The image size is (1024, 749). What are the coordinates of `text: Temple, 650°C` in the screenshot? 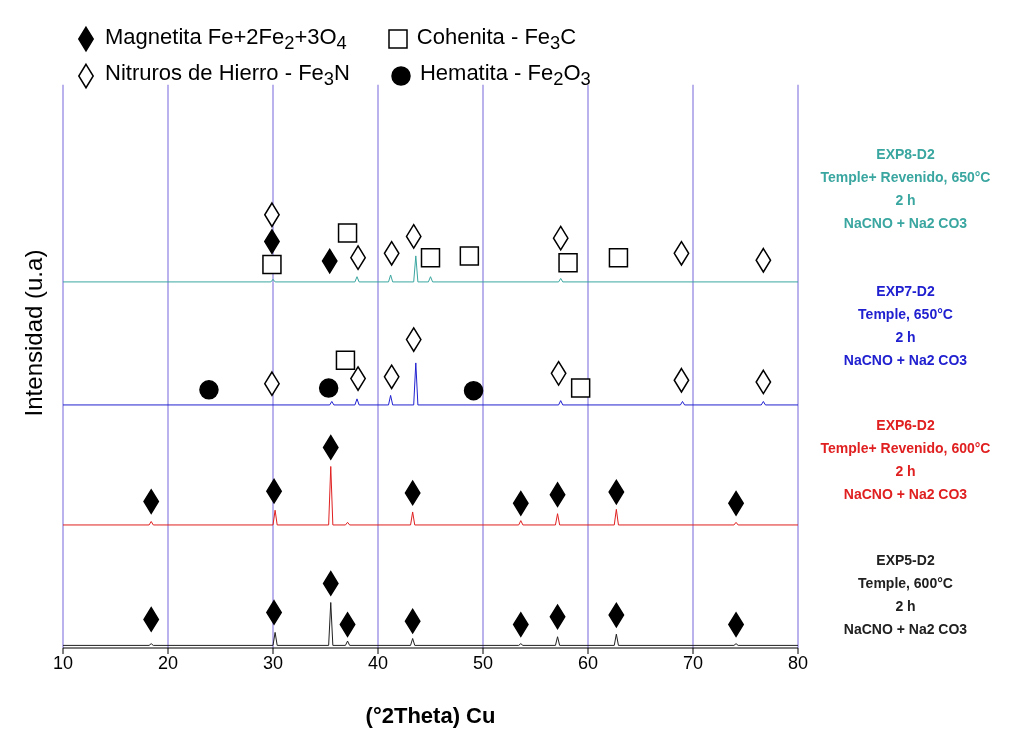 It's located at (905, 315).